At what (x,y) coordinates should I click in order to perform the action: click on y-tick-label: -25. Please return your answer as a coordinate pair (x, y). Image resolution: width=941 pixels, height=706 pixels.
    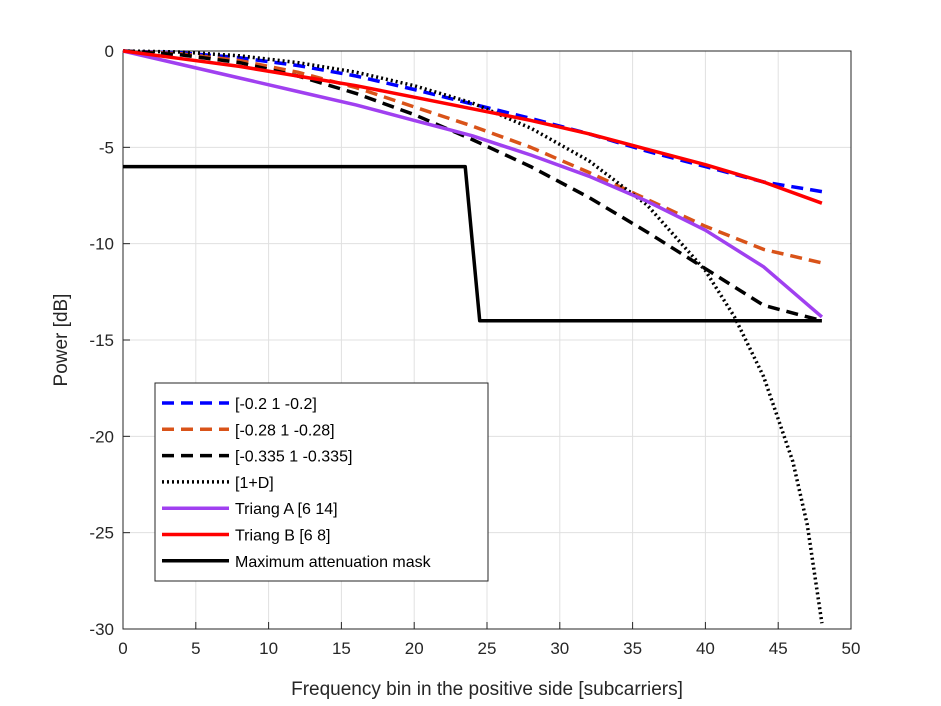
    Looking at the image, I should click on (101, 533).